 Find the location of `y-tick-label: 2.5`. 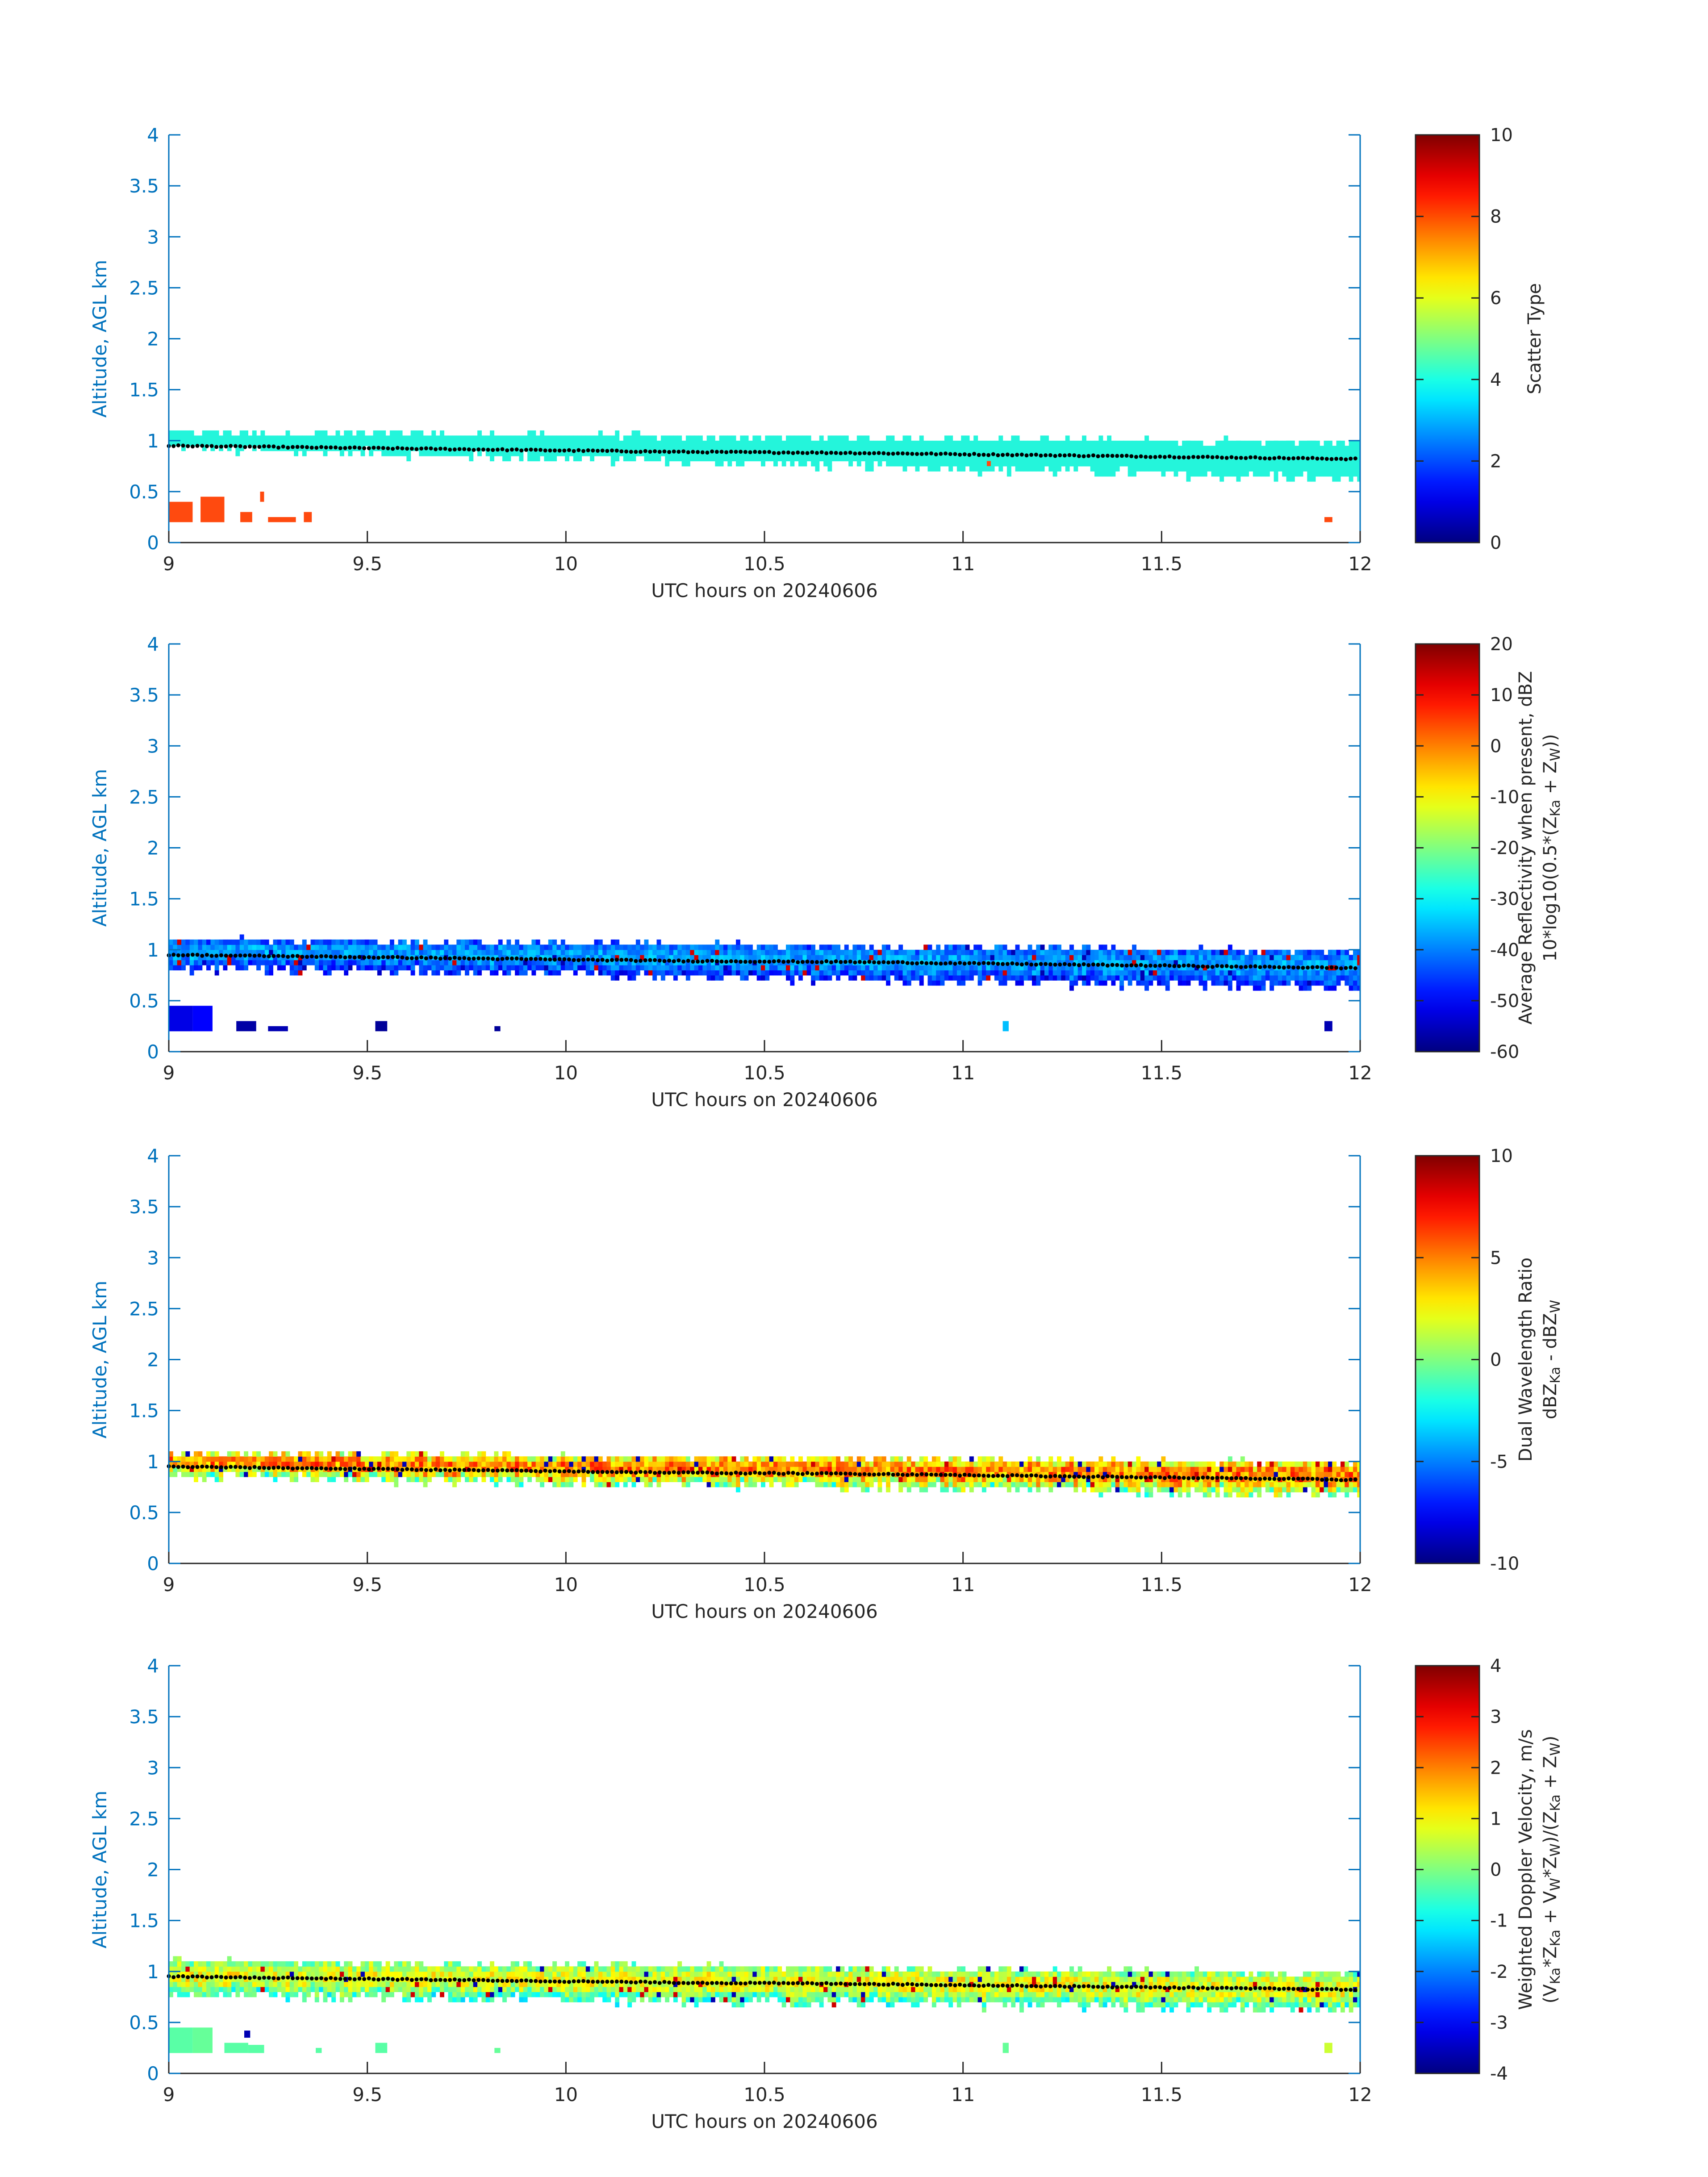

y-tick-label: 2.5 is located at coordinates (144, 797).